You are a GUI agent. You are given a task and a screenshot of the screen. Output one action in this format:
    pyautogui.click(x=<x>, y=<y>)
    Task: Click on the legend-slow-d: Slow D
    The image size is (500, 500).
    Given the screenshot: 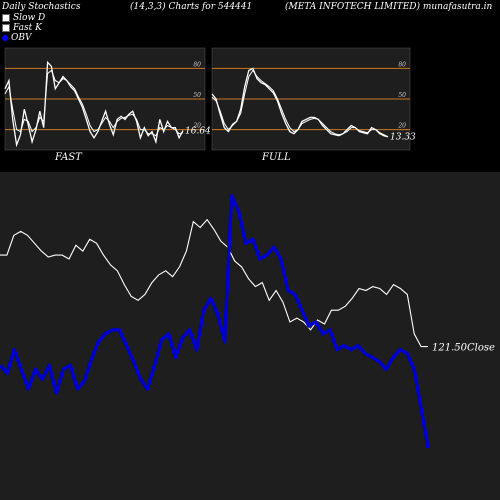 What is the action you would take?
    pyautogui.click(x=23, y=18)
    